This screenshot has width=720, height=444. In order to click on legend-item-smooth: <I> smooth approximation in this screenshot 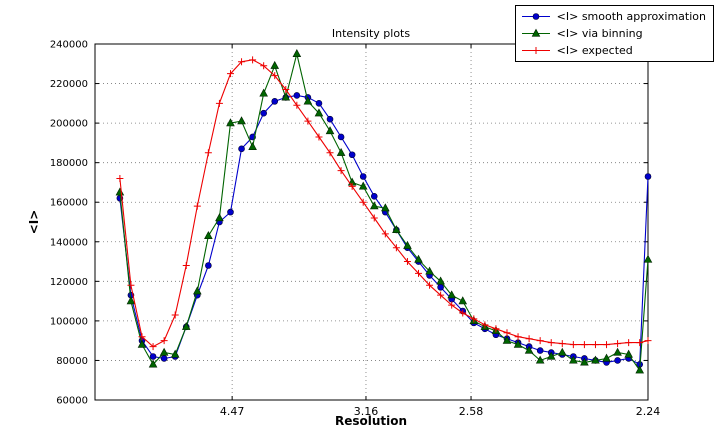, I will do `click(613, 16)`.